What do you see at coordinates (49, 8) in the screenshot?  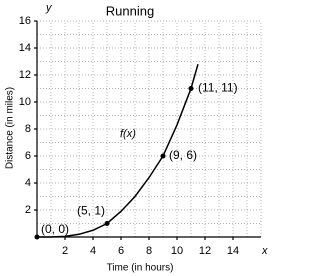 I see `y-letter: y` at bounding box center [49, 8].